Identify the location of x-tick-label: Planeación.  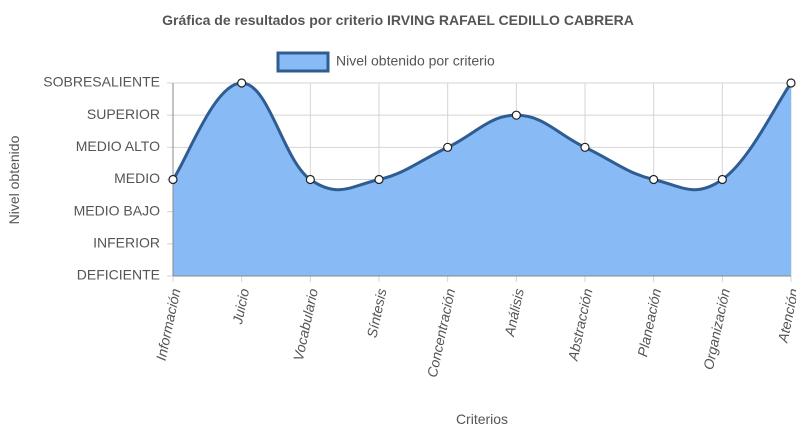
(649, 322).